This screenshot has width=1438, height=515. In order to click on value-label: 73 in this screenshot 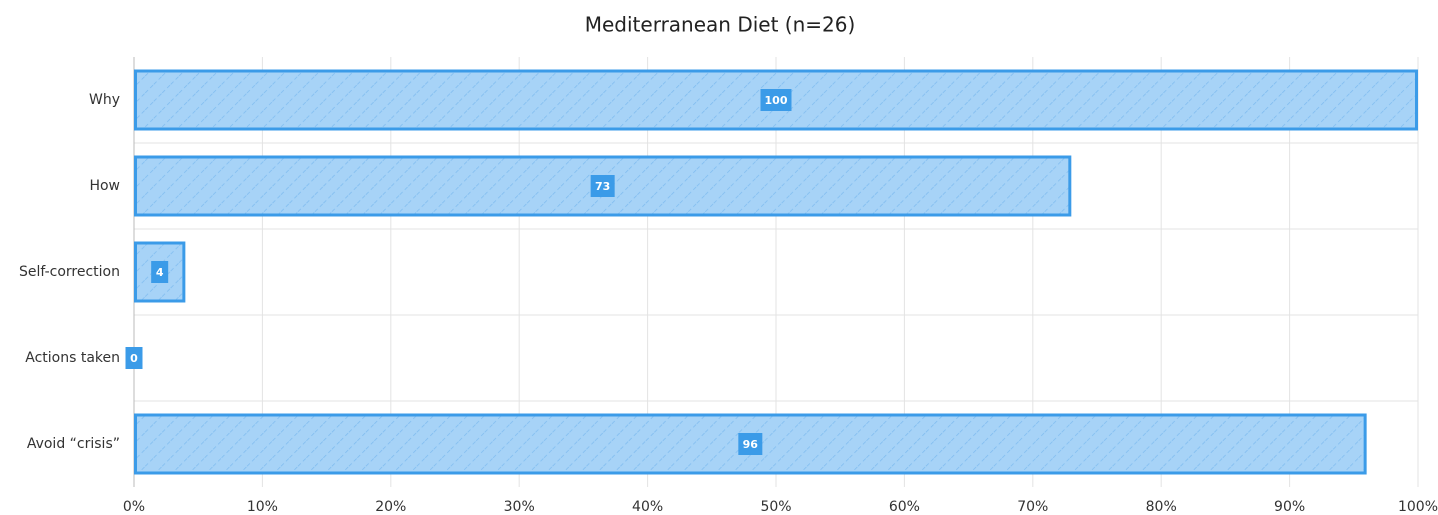, I will do `click(602, 186)`.